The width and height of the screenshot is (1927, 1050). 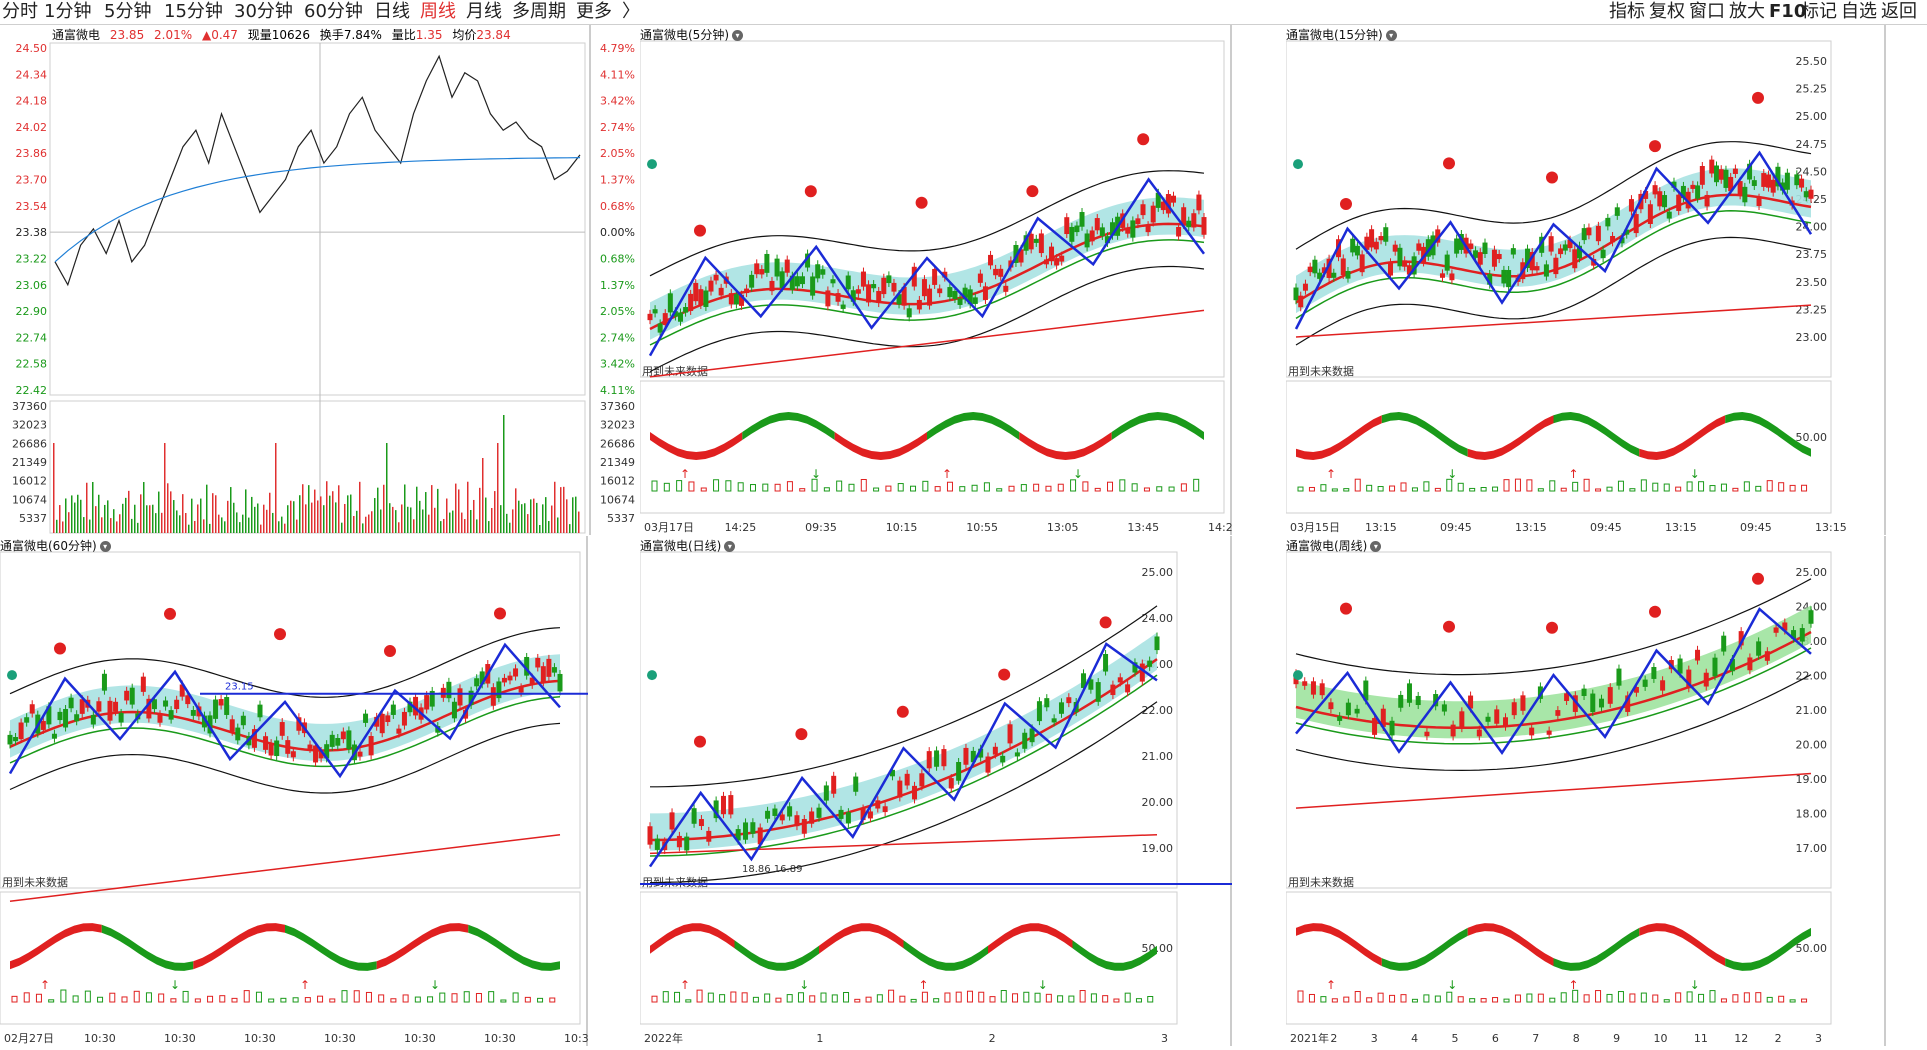 What do you see at coordinates (1667, 11) in the screenshot?
I see `tool-button-1: 复权` at bounding box center [1667, 11].